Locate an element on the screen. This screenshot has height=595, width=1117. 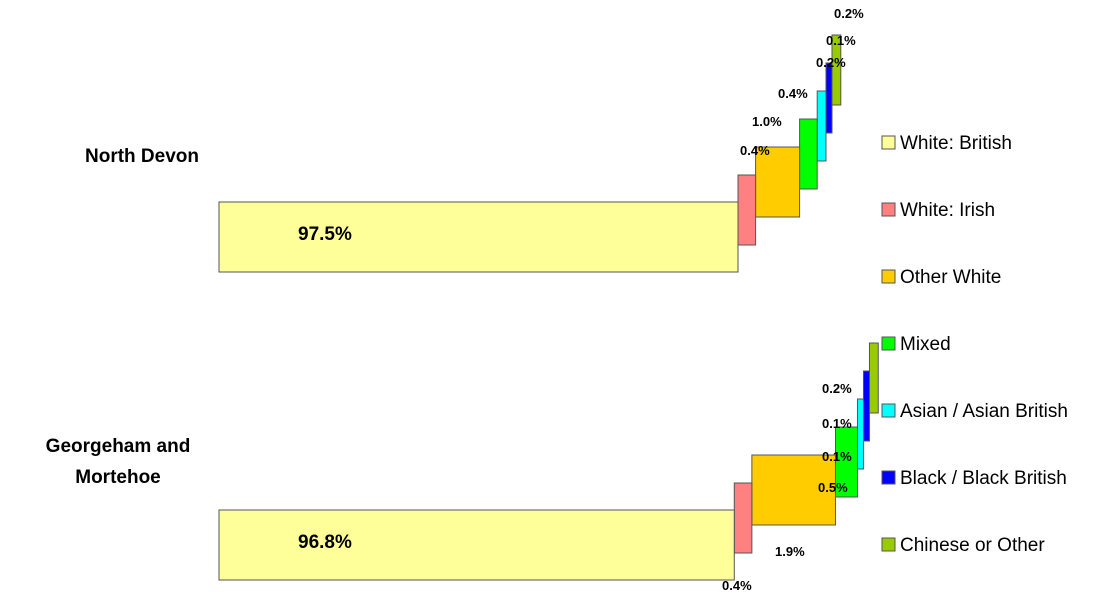
data-label-north-devon-asian-asian-british: 0.2% is located at coordinates (831, 62).